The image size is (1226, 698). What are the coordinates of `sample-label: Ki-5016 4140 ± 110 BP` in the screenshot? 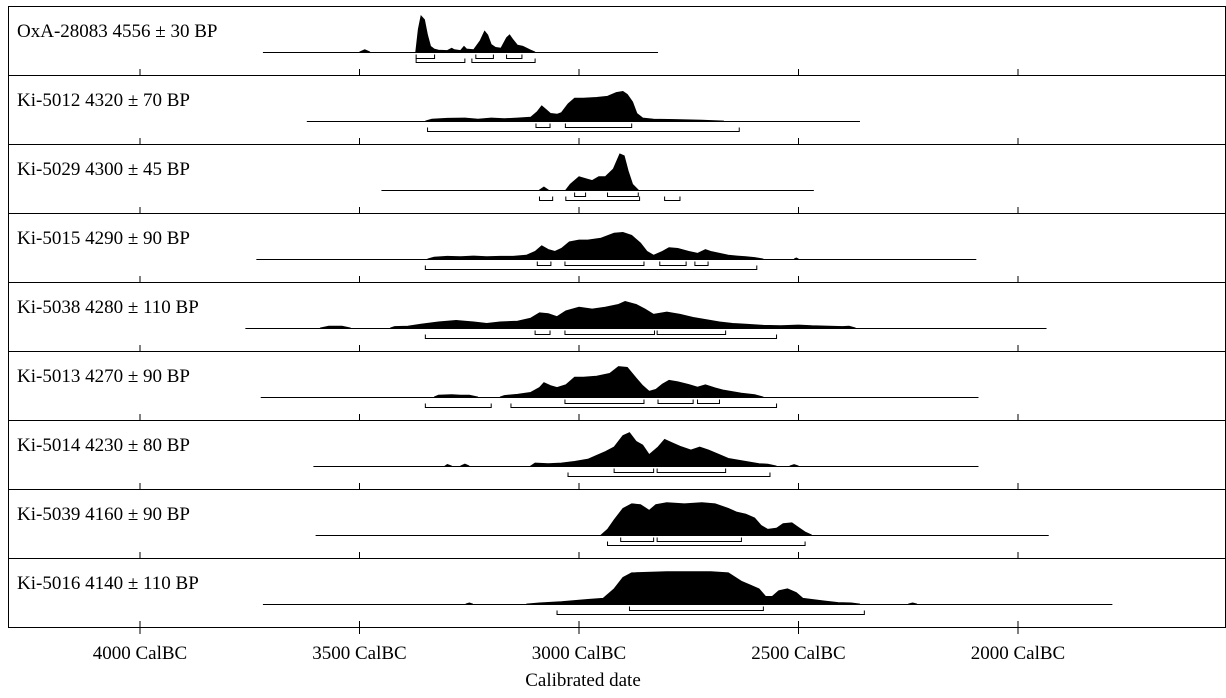 It's located at (108, 583).